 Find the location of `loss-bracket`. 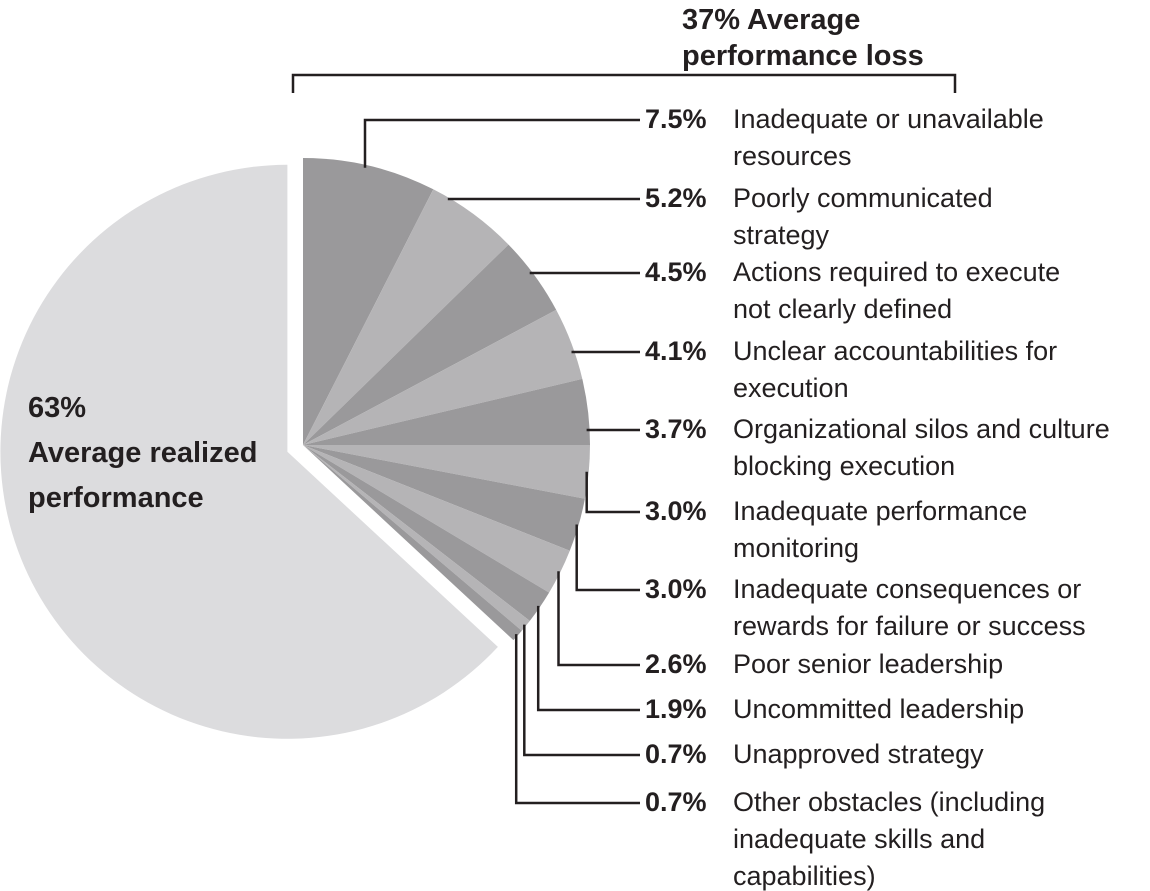

loss-bracket is located at coordinates (624, 83).